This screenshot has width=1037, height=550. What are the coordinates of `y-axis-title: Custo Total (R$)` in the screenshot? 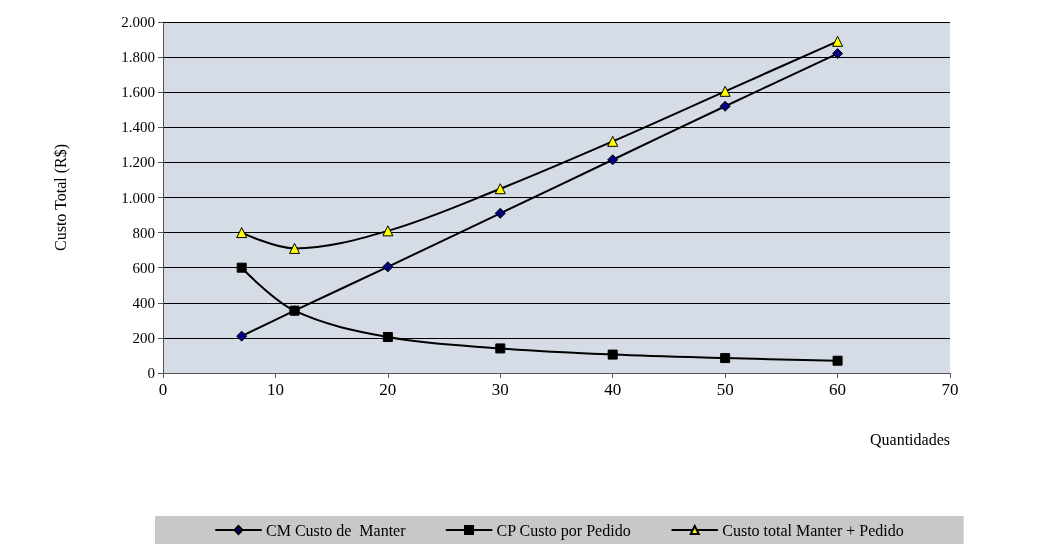 It's located at (60, 197).